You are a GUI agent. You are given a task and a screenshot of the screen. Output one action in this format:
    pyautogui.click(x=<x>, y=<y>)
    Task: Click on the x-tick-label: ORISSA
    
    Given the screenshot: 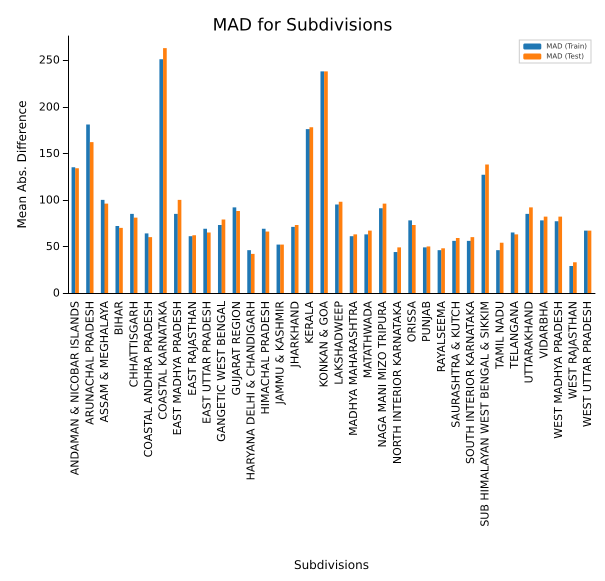 What is the action you would take?
    pyautogui.click(x=411, y=321)
    